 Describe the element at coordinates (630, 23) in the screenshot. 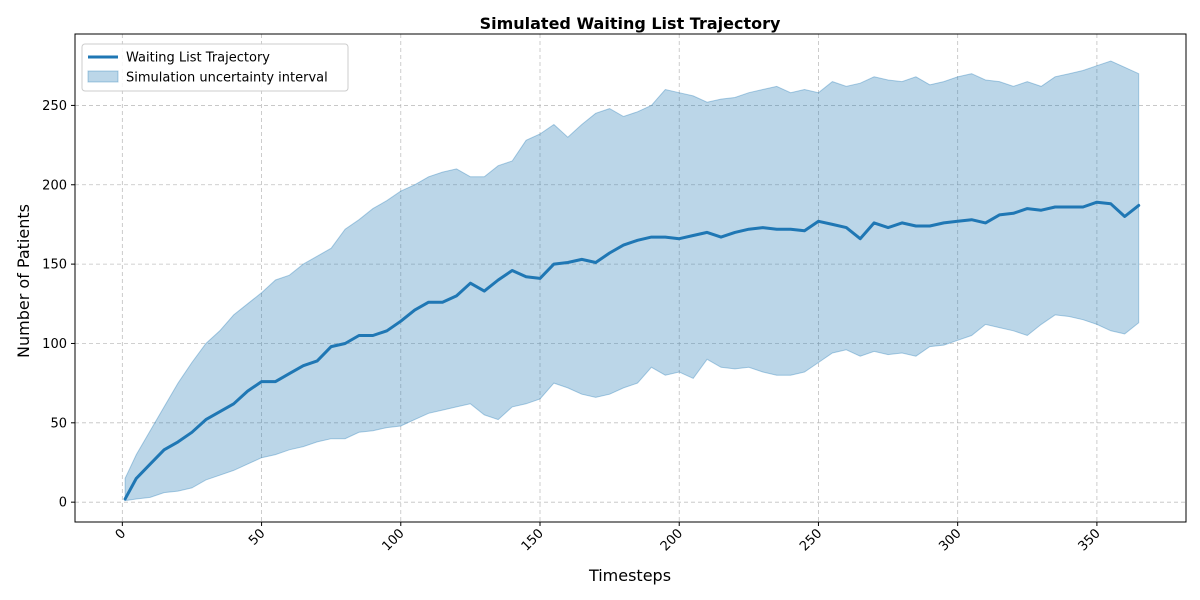

I see `chart-title: Simulated Waiting List Trajectory` at that location.